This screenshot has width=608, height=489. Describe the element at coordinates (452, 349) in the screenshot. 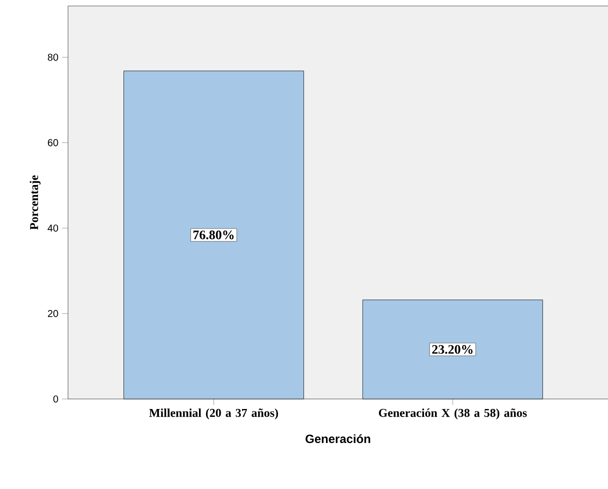

I see `data-label: 23.20%` at that location.